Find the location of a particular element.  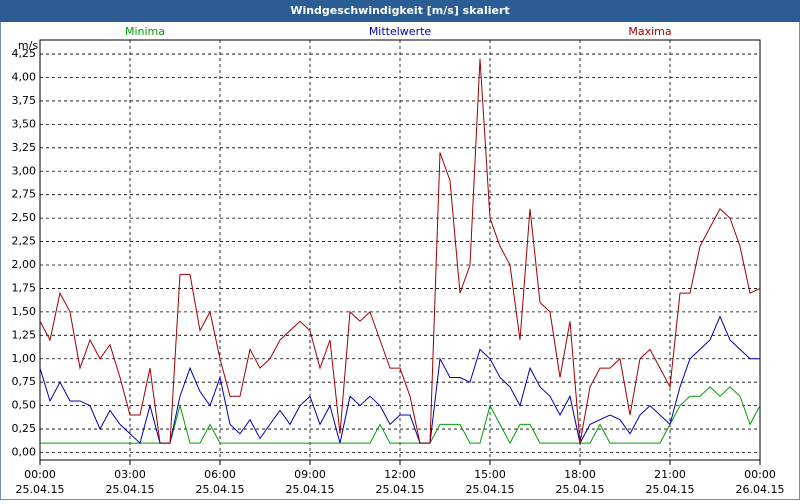

legend-entry: Maxima is located at coordinates (649, 31).